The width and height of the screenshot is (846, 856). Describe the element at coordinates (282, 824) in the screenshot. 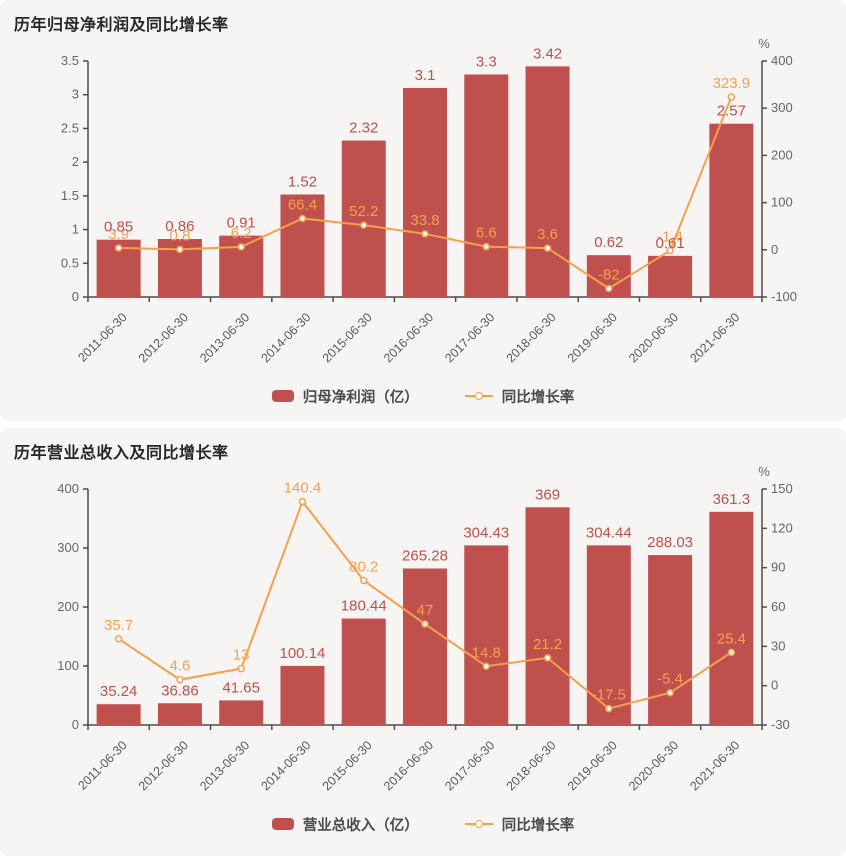

I see `bar-series-swatch` at that location.